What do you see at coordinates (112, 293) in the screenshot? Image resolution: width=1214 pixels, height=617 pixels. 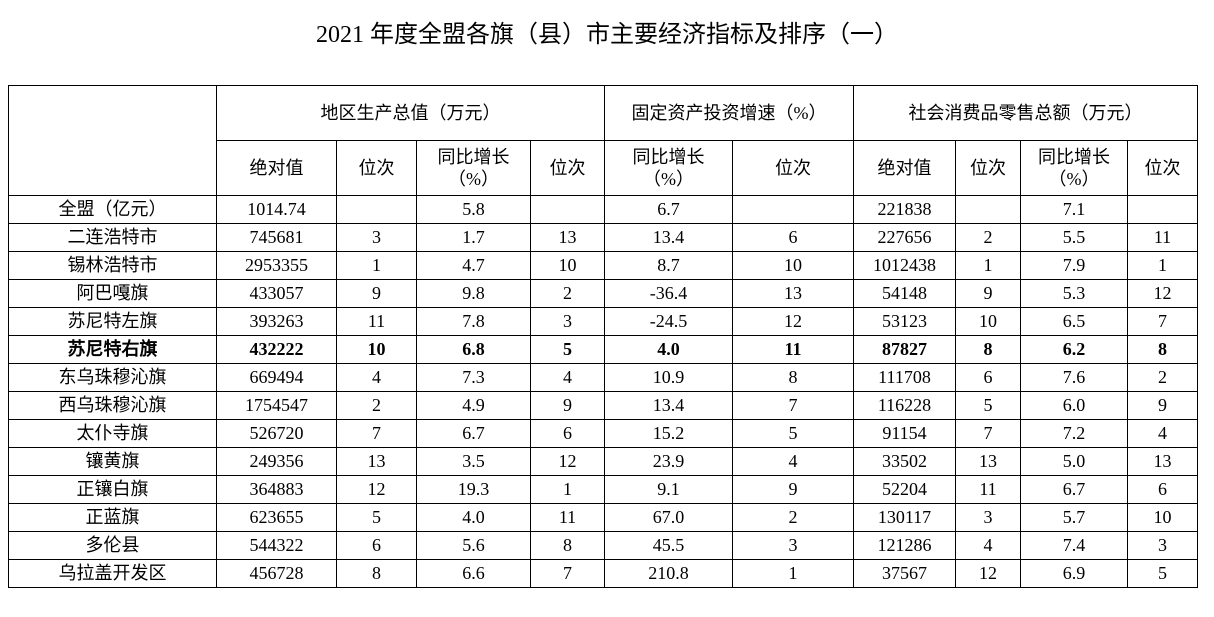 I see `region-cell: 阿巴嘎旗` at bounding box center [112, 293].